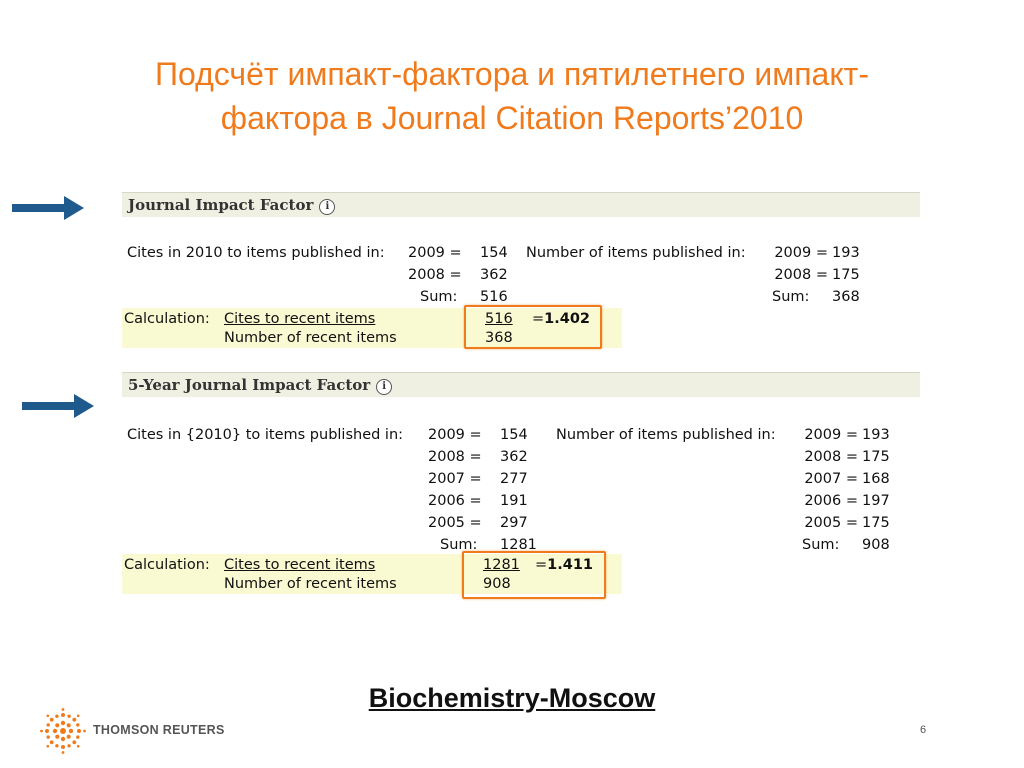 This screenshot has width=1024, height=768. What do you see at coordinates (300, 319) in the screenshot?
I see `jif-cites-recent-link: Cites to recent items` at bounding box center [300, 319].